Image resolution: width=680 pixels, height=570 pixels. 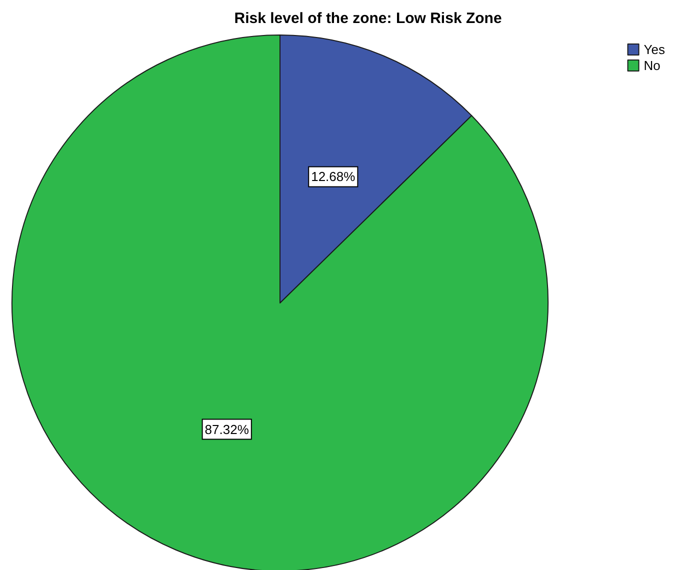 I want to click on chart-title: Risk level of the zone: Low Risk Zone, so click(x=368, y=18).